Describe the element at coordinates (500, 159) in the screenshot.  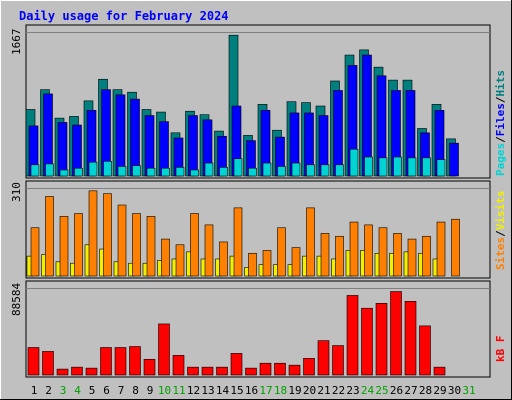
I see `legend-pages: Pages` at that location.